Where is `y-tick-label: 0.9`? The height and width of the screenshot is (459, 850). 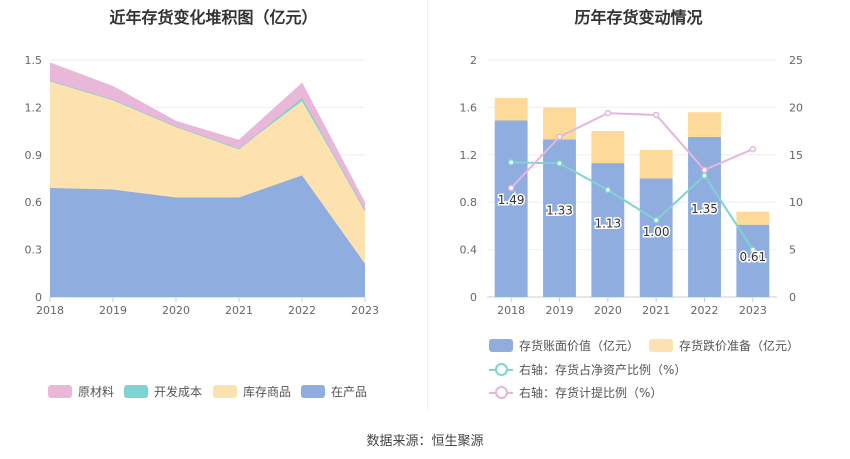 y-tick-label: 0.9 is located at coordinates (34, 155).